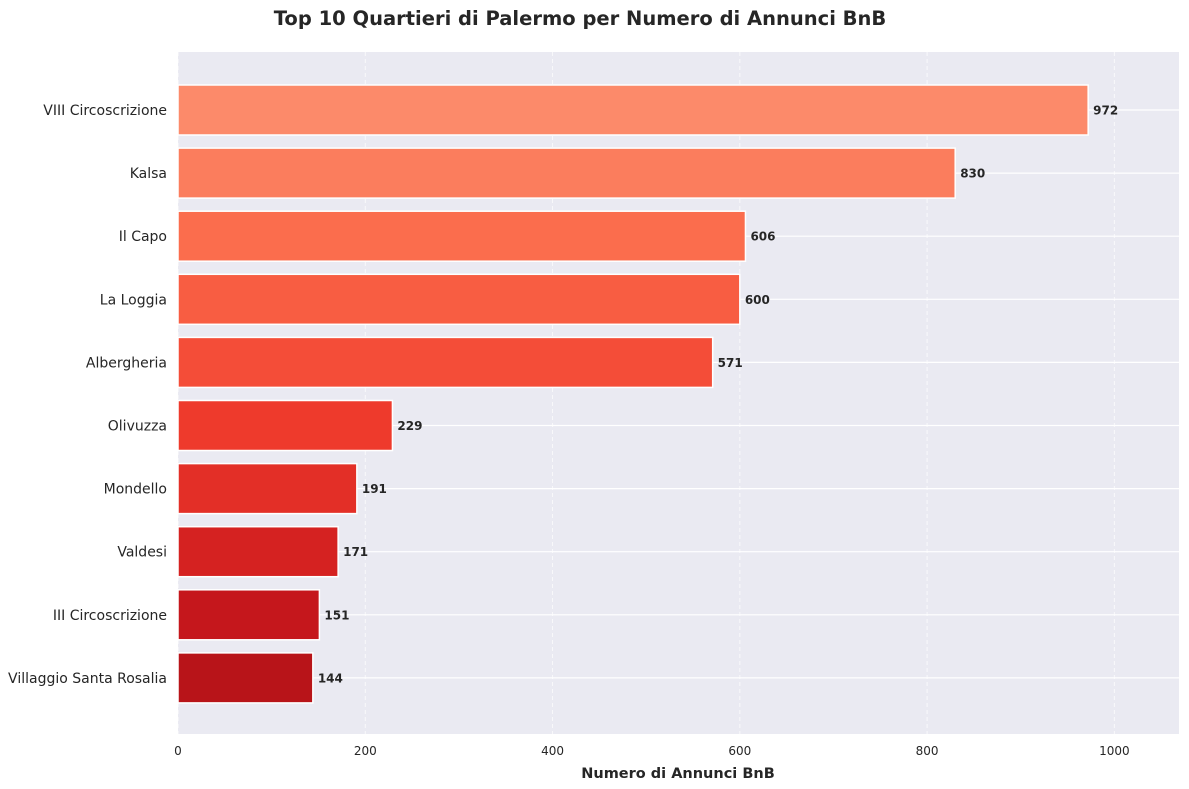 This screenshot has height=789, width=1189. I want to click on value-label: 229, so click(409, 426).